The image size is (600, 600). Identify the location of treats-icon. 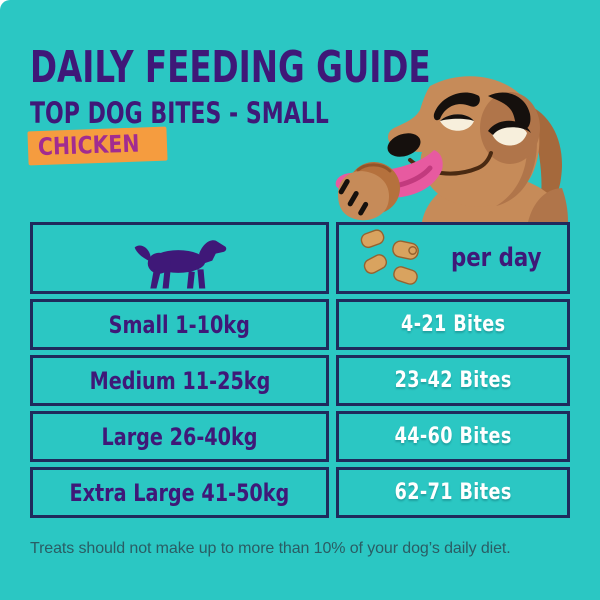
(389, 257).